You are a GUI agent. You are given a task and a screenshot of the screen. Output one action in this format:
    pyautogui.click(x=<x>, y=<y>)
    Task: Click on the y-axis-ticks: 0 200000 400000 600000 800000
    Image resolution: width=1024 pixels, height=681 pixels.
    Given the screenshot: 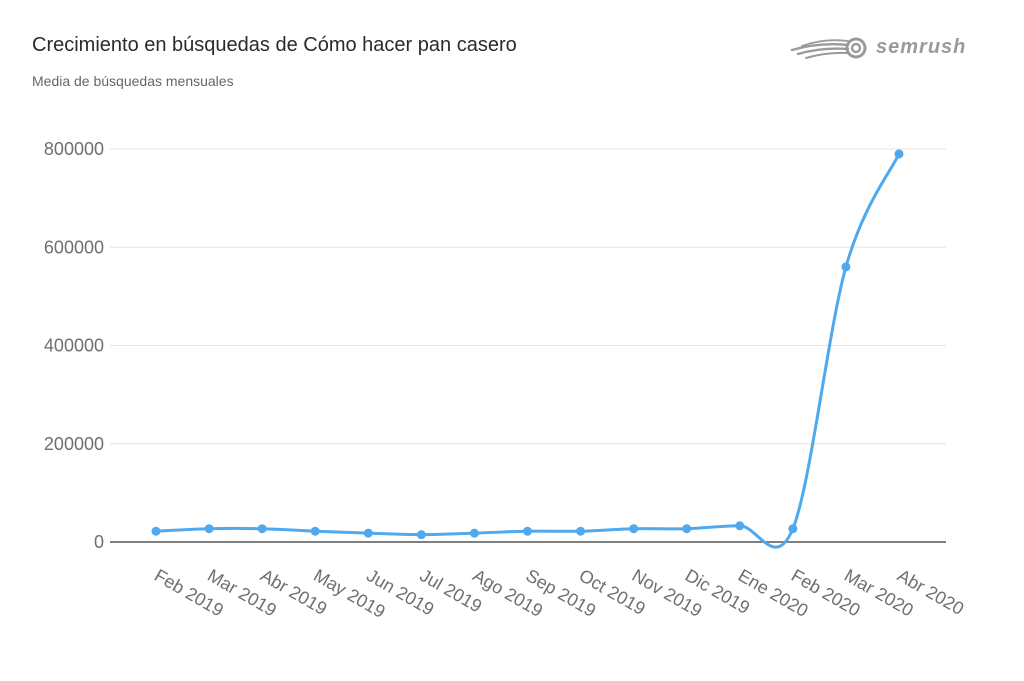 What is the action you would take?
    pyautogui.click(x=74, y=345)
    